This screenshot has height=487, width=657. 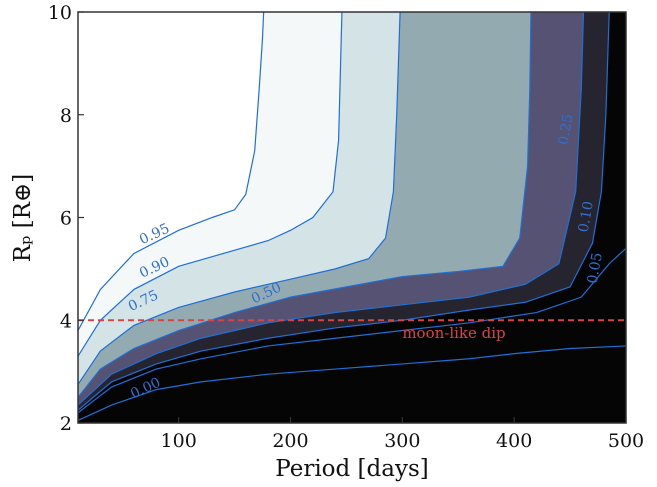 I want to click on region-below-0.00, so click(x=352, y=384).